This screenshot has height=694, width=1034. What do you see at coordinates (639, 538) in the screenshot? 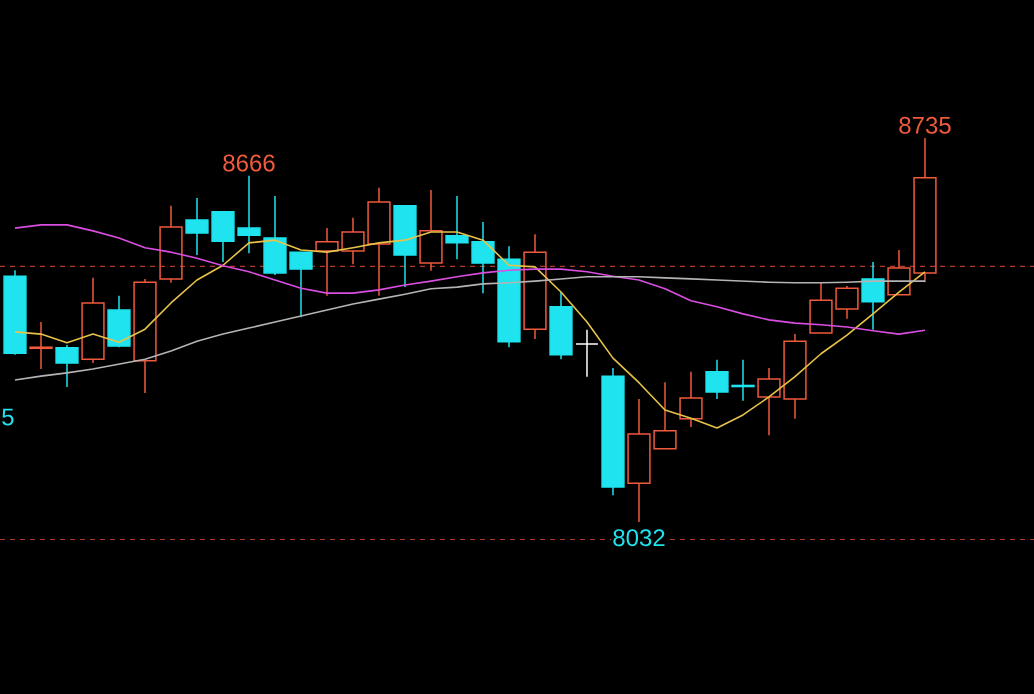
I see `annotation: 8032` at bounding box center [639, 538].